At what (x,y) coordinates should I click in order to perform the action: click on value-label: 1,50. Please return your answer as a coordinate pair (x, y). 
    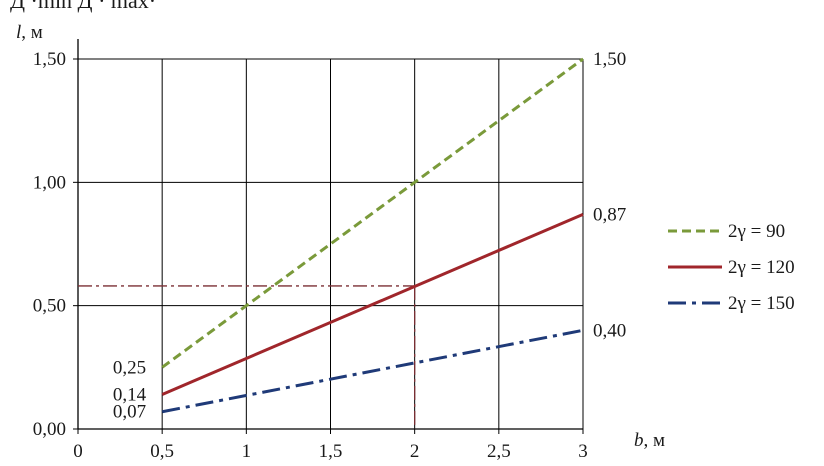
    Looking at the image, I should click on (609, 59).